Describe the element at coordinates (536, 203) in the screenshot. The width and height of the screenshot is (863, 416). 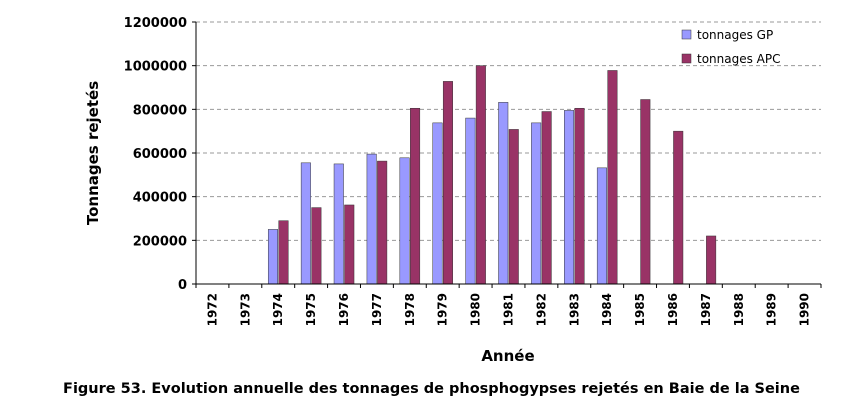
I see `bar-gp-1982` at that location.